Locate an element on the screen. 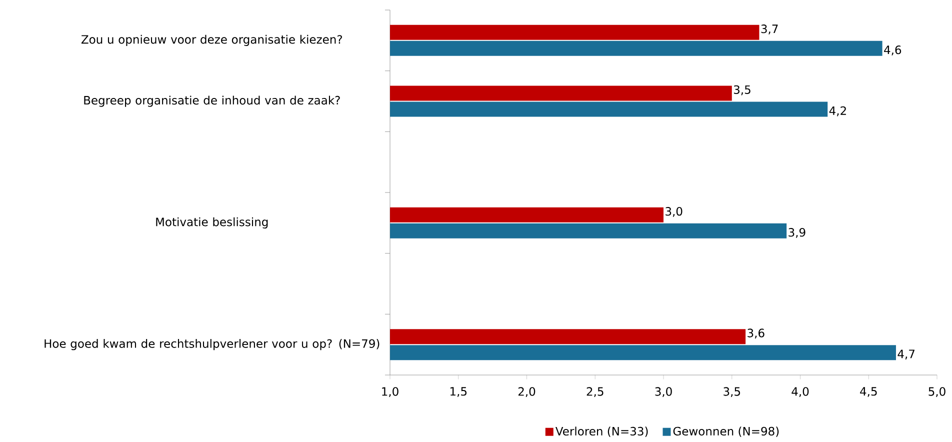 This screenshot has height=442, width=952. data-label: 4,7 is located at coordinates (906, 355).